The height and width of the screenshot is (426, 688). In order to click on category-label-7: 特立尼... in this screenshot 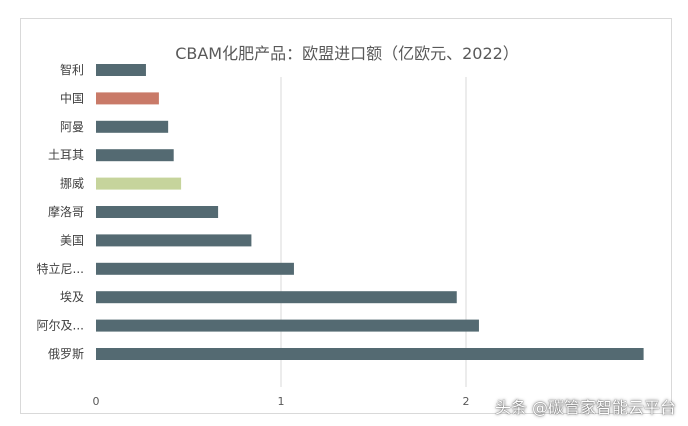, I will do `click(60, 268)`.